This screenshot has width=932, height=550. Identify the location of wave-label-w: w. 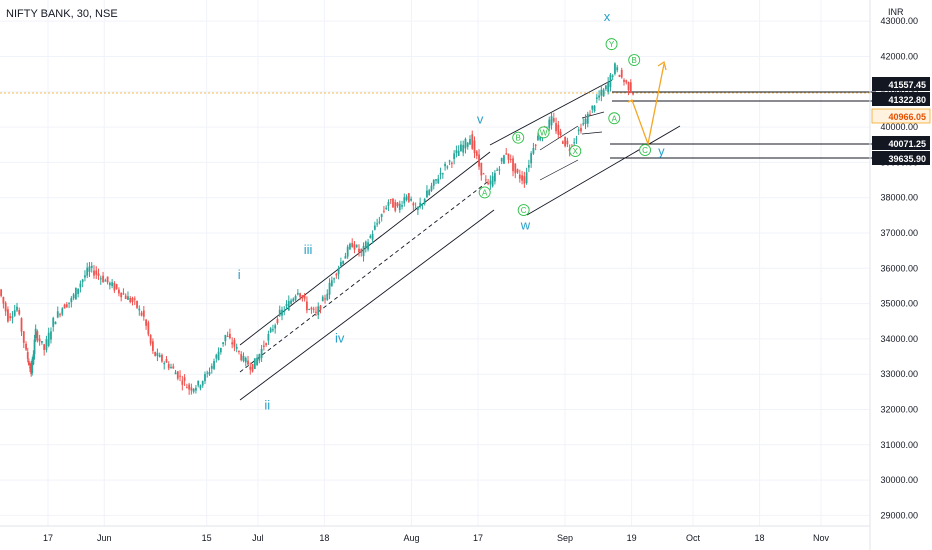
(525, 224).